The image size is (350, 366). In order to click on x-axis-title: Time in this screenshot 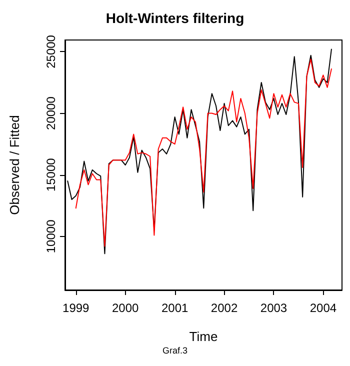, I will do `click(203, 336)`.